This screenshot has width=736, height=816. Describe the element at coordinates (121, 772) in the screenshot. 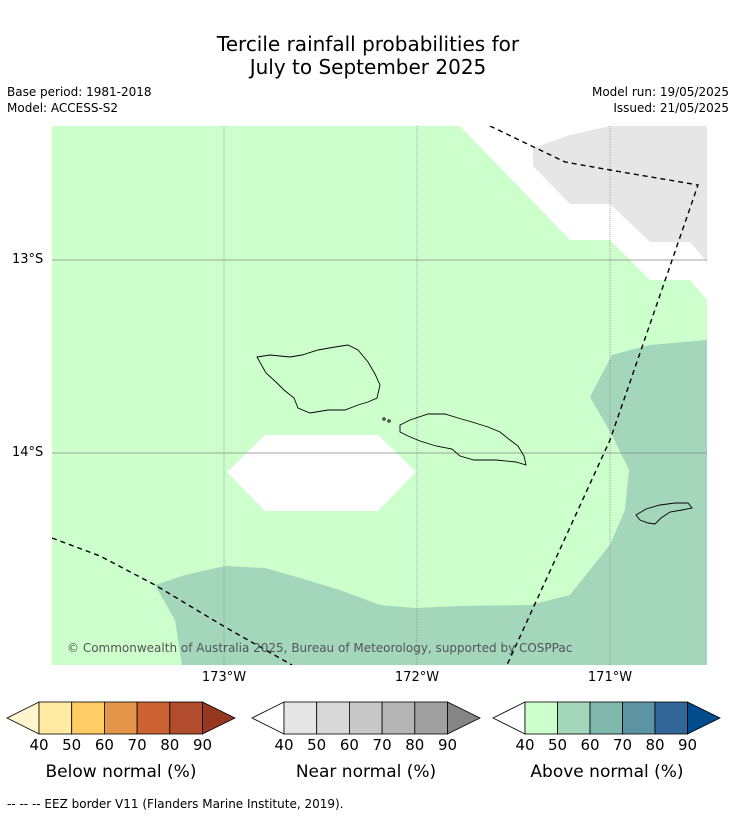

I see `cb1-title: Below normal (%)` at that location.